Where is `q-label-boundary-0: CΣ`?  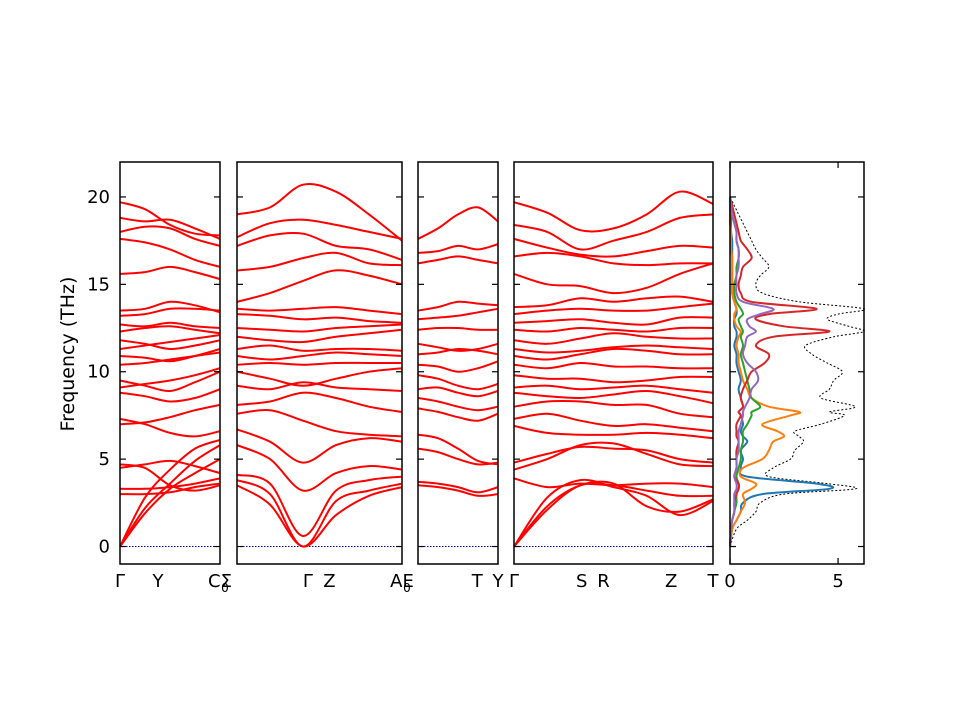 q-label-boundary-0: CΣ is located at coordinates (220, 581).